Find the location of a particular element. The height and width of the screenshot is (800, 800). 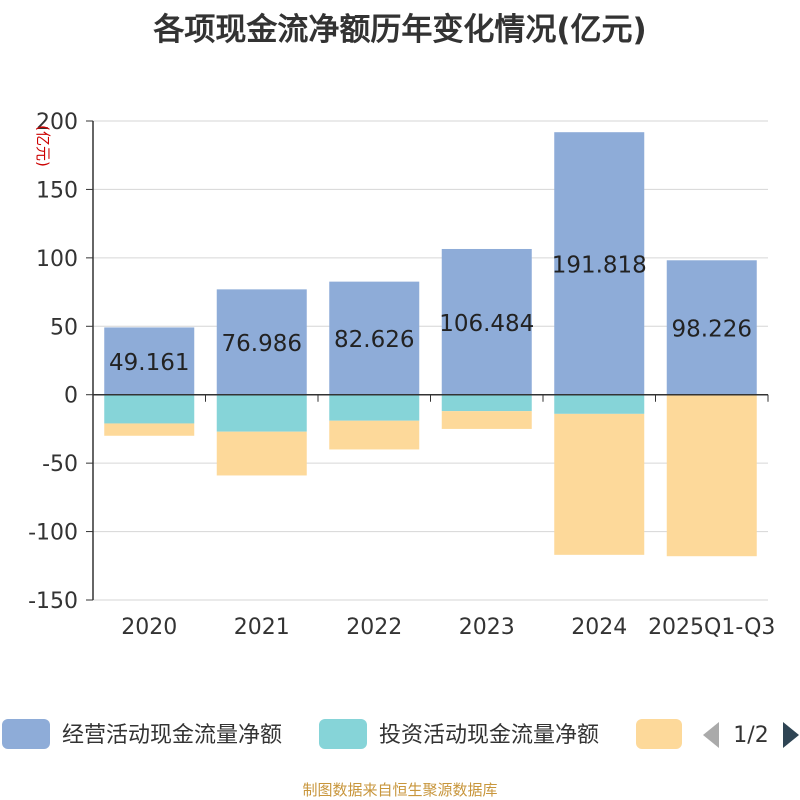

x-tick-label: 2022 is located at coordinates (374, 627).